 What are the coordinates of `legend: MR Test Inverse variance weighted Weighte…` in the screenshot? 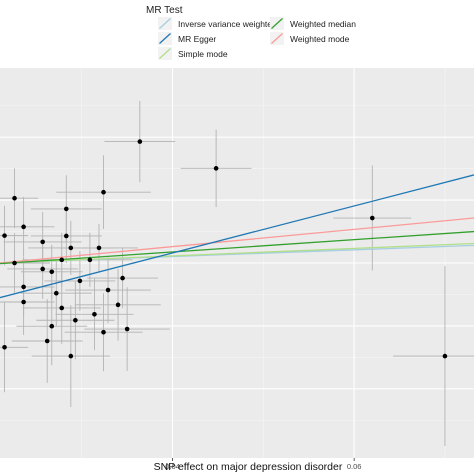 It's located at (251, 32).